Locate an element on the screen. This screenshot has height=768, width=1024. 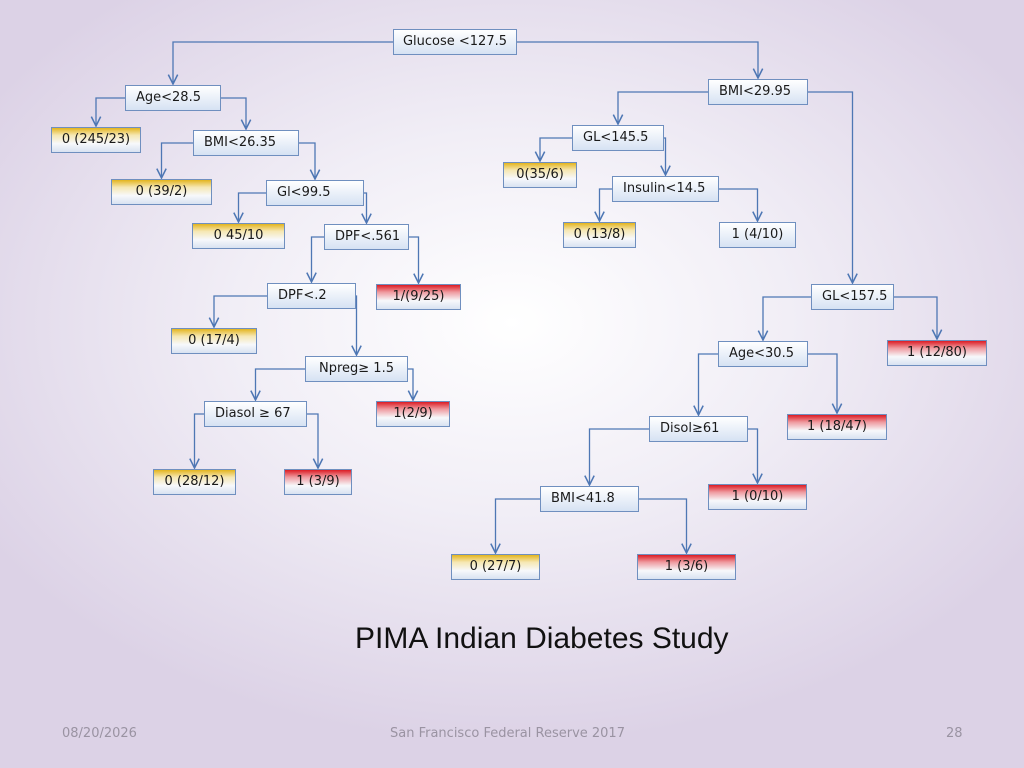
edge-npreg-to-diasol67 is located at coordinates (280, 384).